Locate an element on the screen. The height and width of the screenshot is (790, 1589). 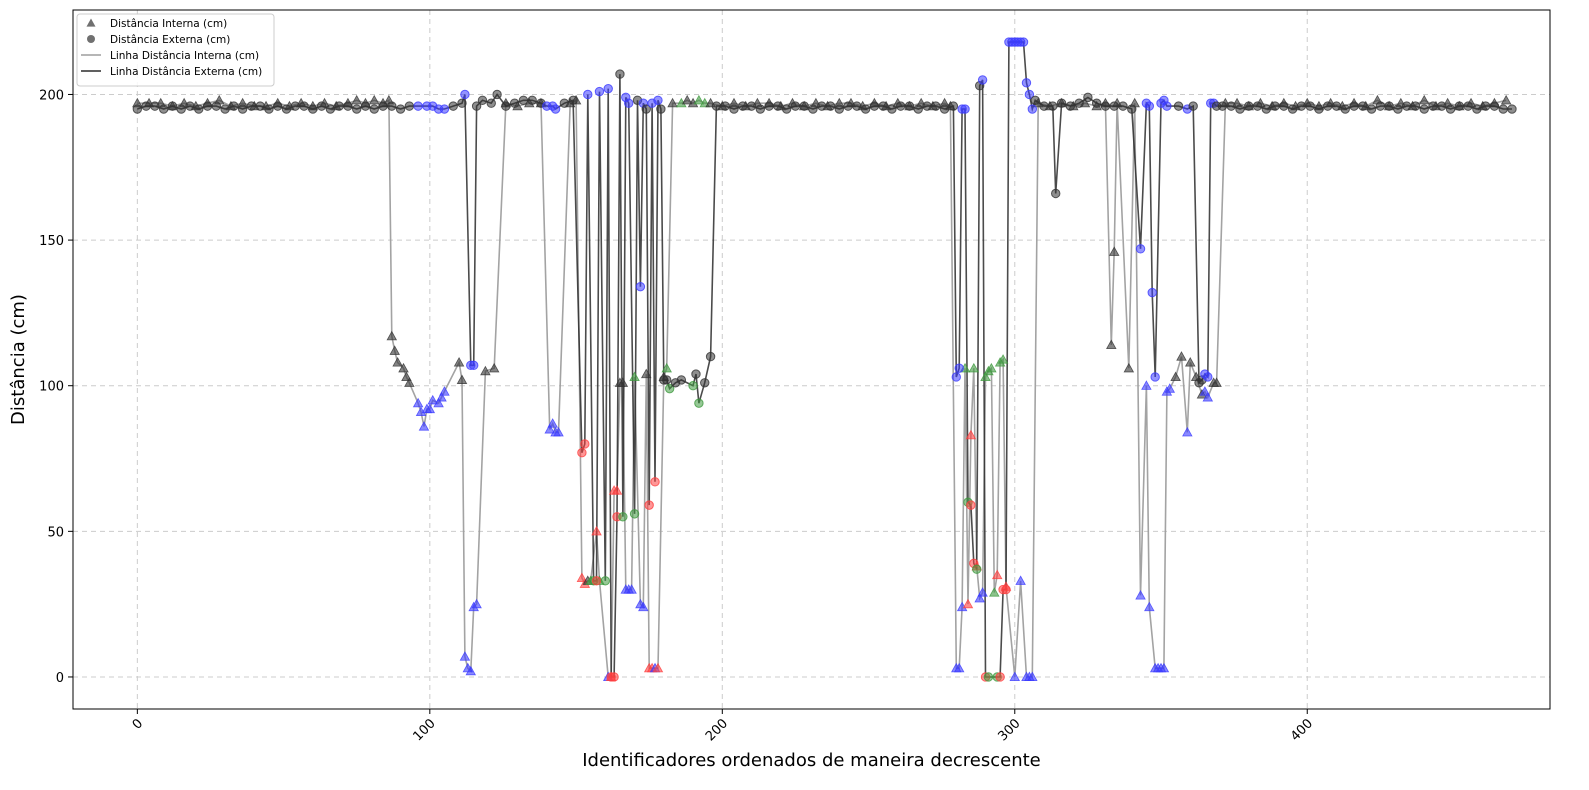
legend-label: Linha Distância Externa (cm) is located at coordinates (186, 72).